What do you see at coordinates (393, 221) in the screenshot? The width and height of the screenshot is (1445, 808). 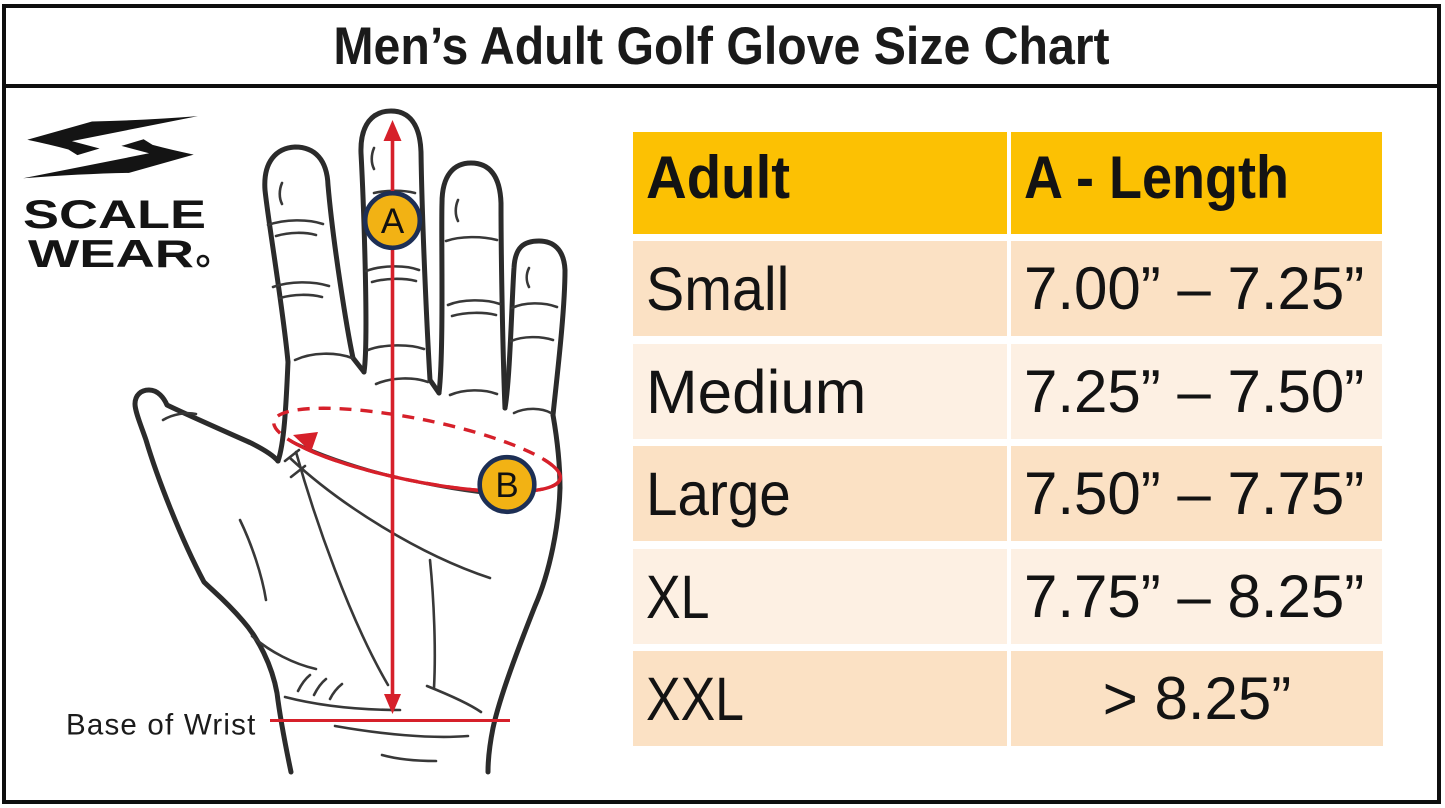 I see `svg-text: A` at bounding box center [393, 221].